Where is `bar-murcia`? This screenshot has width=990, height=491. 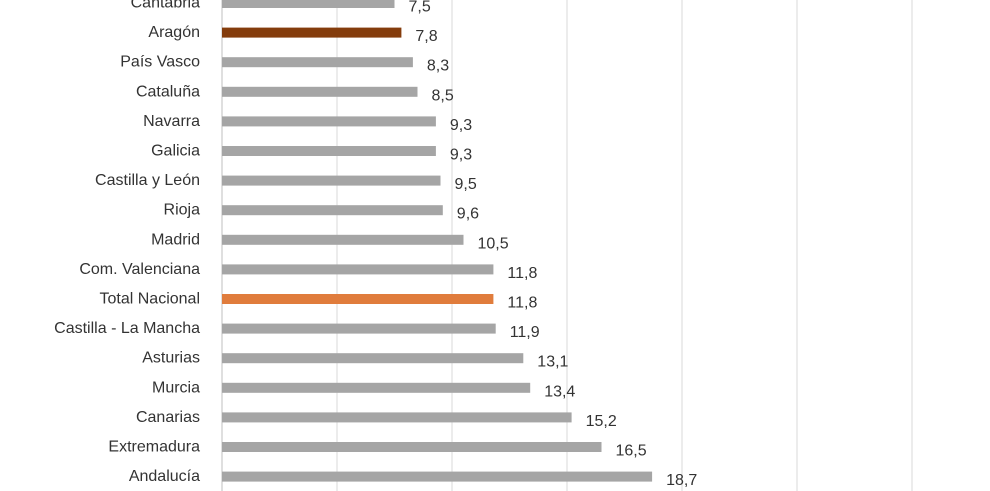 bar-murcia is located at coordinates (376, 387).